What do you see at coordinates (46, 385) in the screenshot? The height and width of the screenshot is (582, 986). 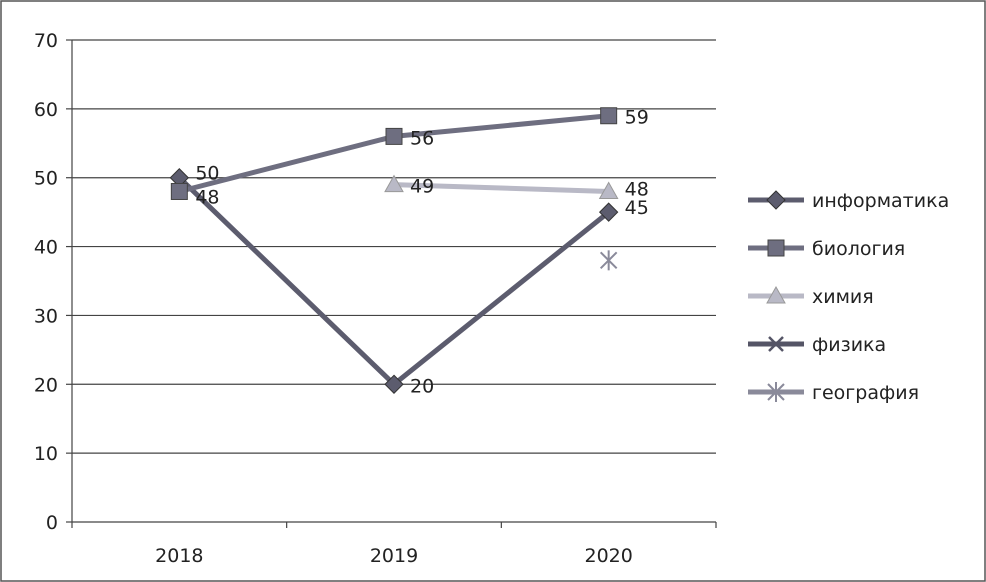 I see `y-tick-label: 20` at bounding box center [46, 385].